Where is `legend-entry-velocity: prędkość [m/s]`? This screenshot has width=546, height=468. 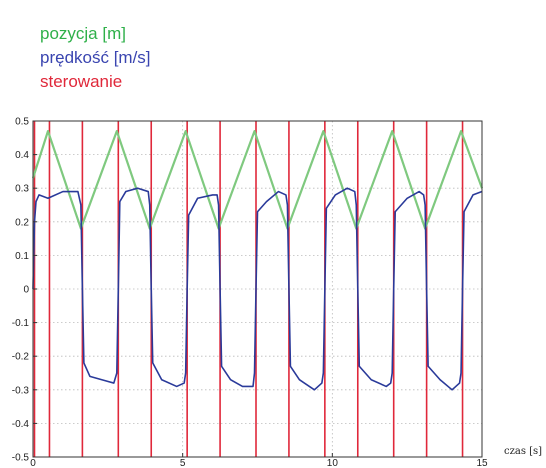 legend-entry-velocity: prędkość [m/s] is located at coordinates (95, 57).